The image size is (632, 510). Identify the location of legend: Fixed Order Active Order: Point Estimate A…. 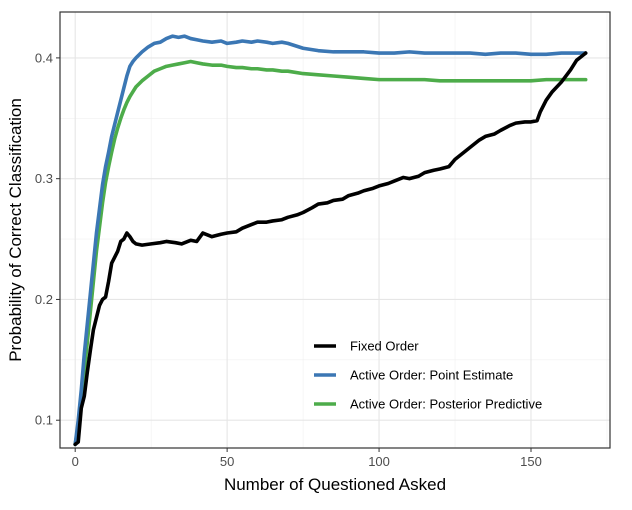
(428, 375).